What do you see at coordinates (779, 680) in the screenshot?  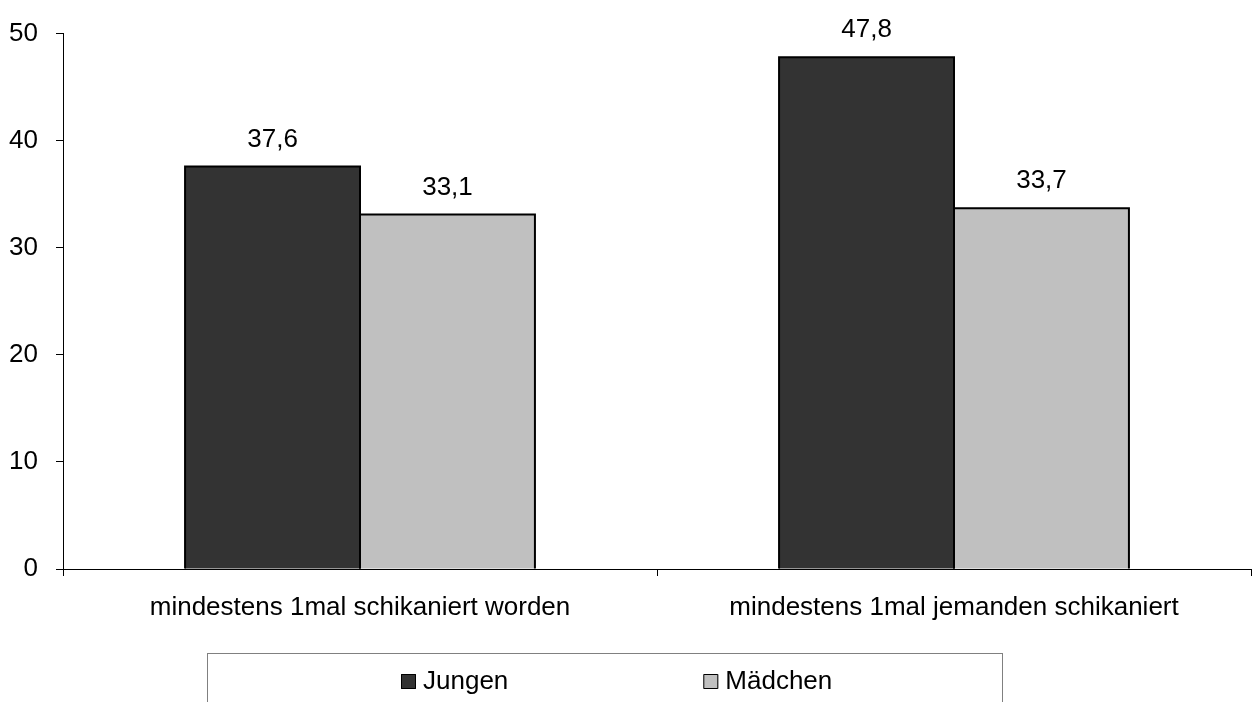 I see `legend-label: Mädchen` at bounding box center [779, 680].